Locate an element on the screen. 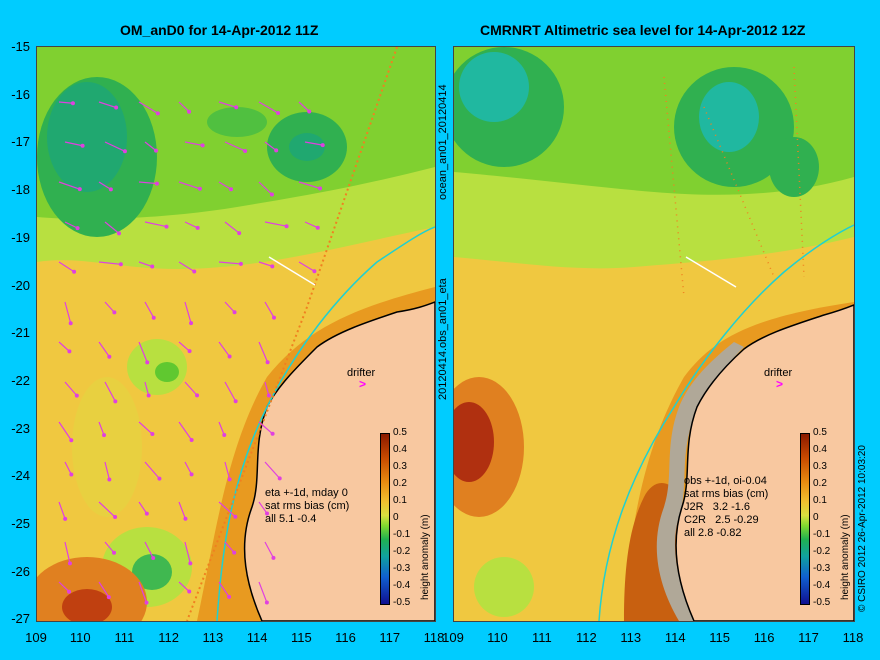  longitude-tick-label: 113 is located at coordinates (631, 637).